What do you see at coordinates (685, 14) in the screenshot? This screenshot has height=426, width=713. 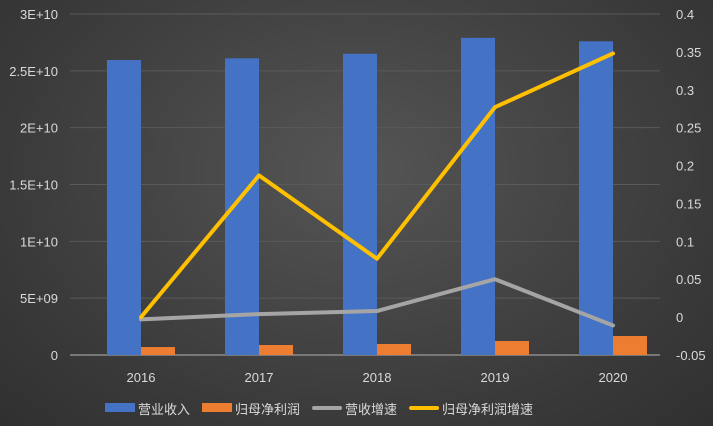 I see `right-axis-tick: 0.4` at bounding box center [685, 14].